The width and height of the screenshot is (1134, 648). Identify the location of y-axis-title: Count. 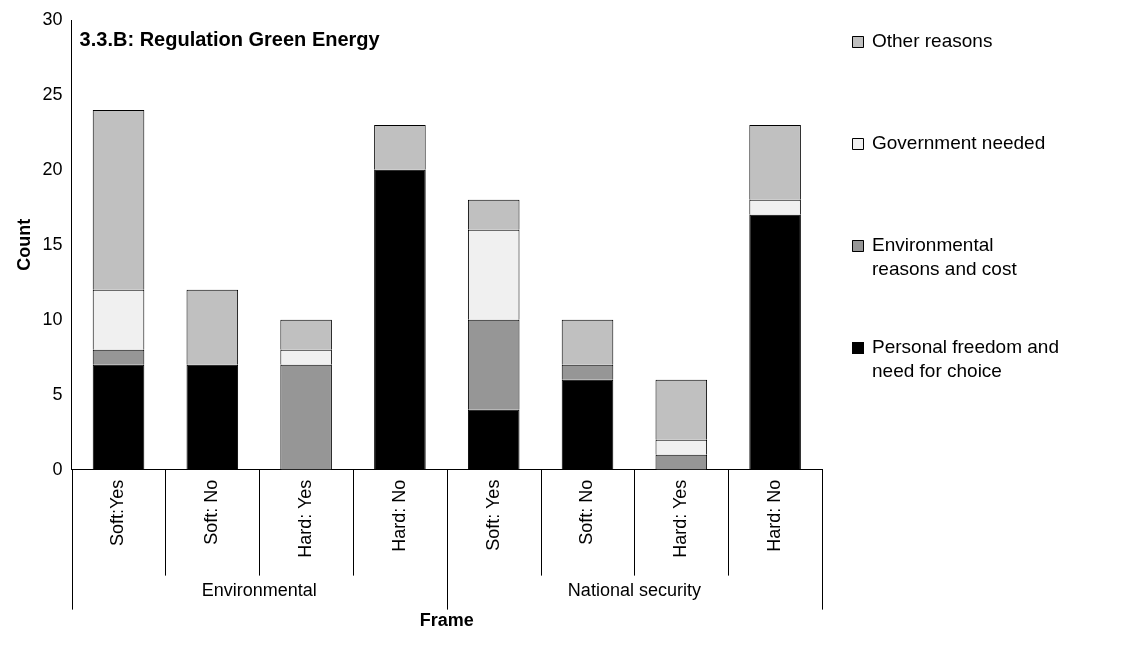
(23, 244).